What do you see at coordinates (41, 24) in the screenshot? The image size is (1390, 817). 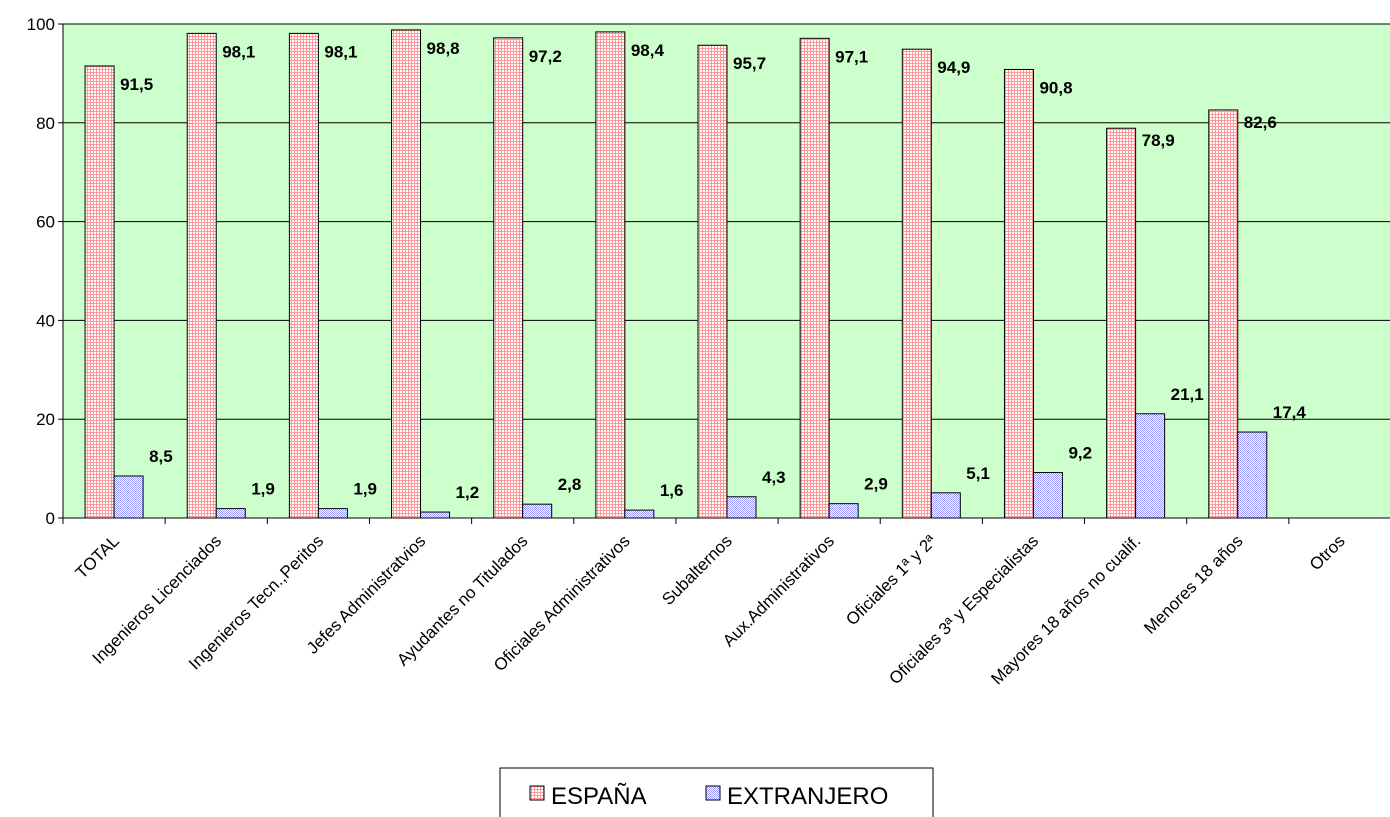 I see `y-tick-label: 100` at bounding box center [41, 24].